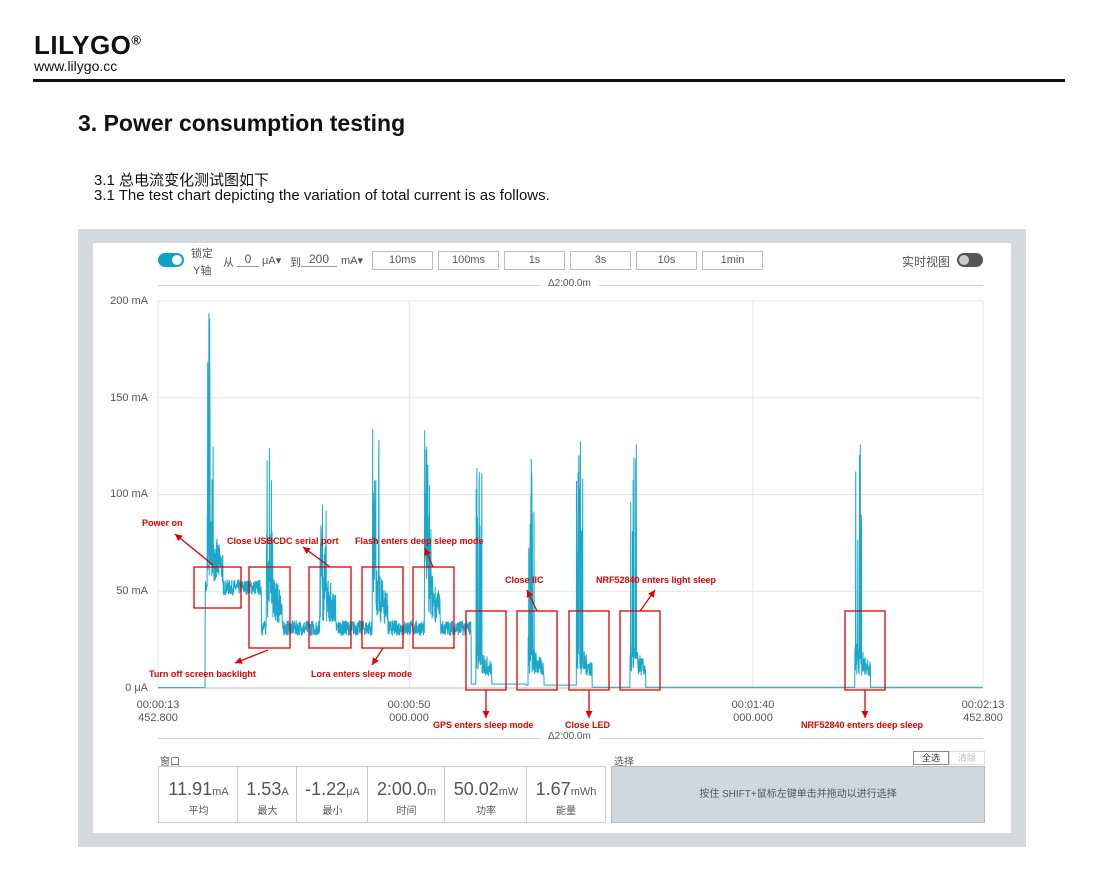 The height and width of the screenshot is (892, 1104). I want to click on to-label: 到, so click(295, 263).